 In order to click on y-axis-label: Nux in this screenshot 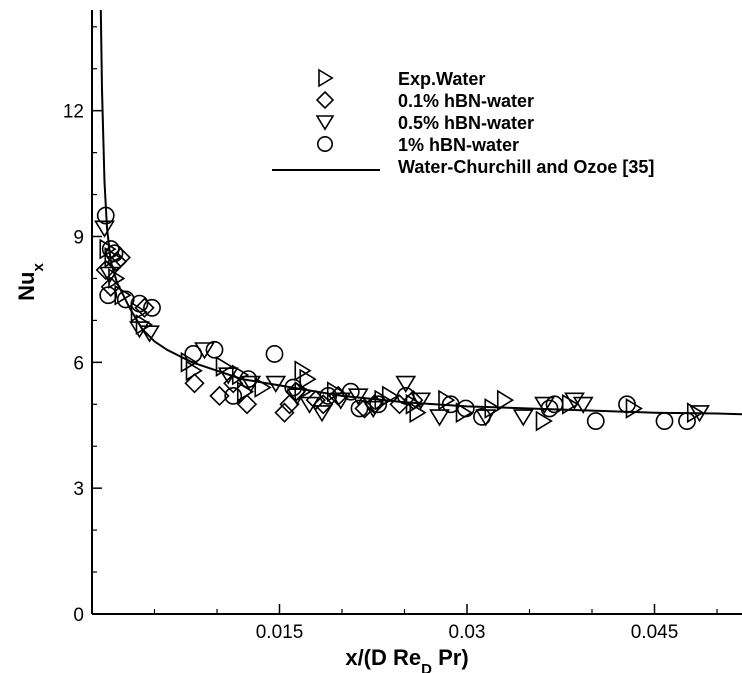, I will do `click(30, 282)`.